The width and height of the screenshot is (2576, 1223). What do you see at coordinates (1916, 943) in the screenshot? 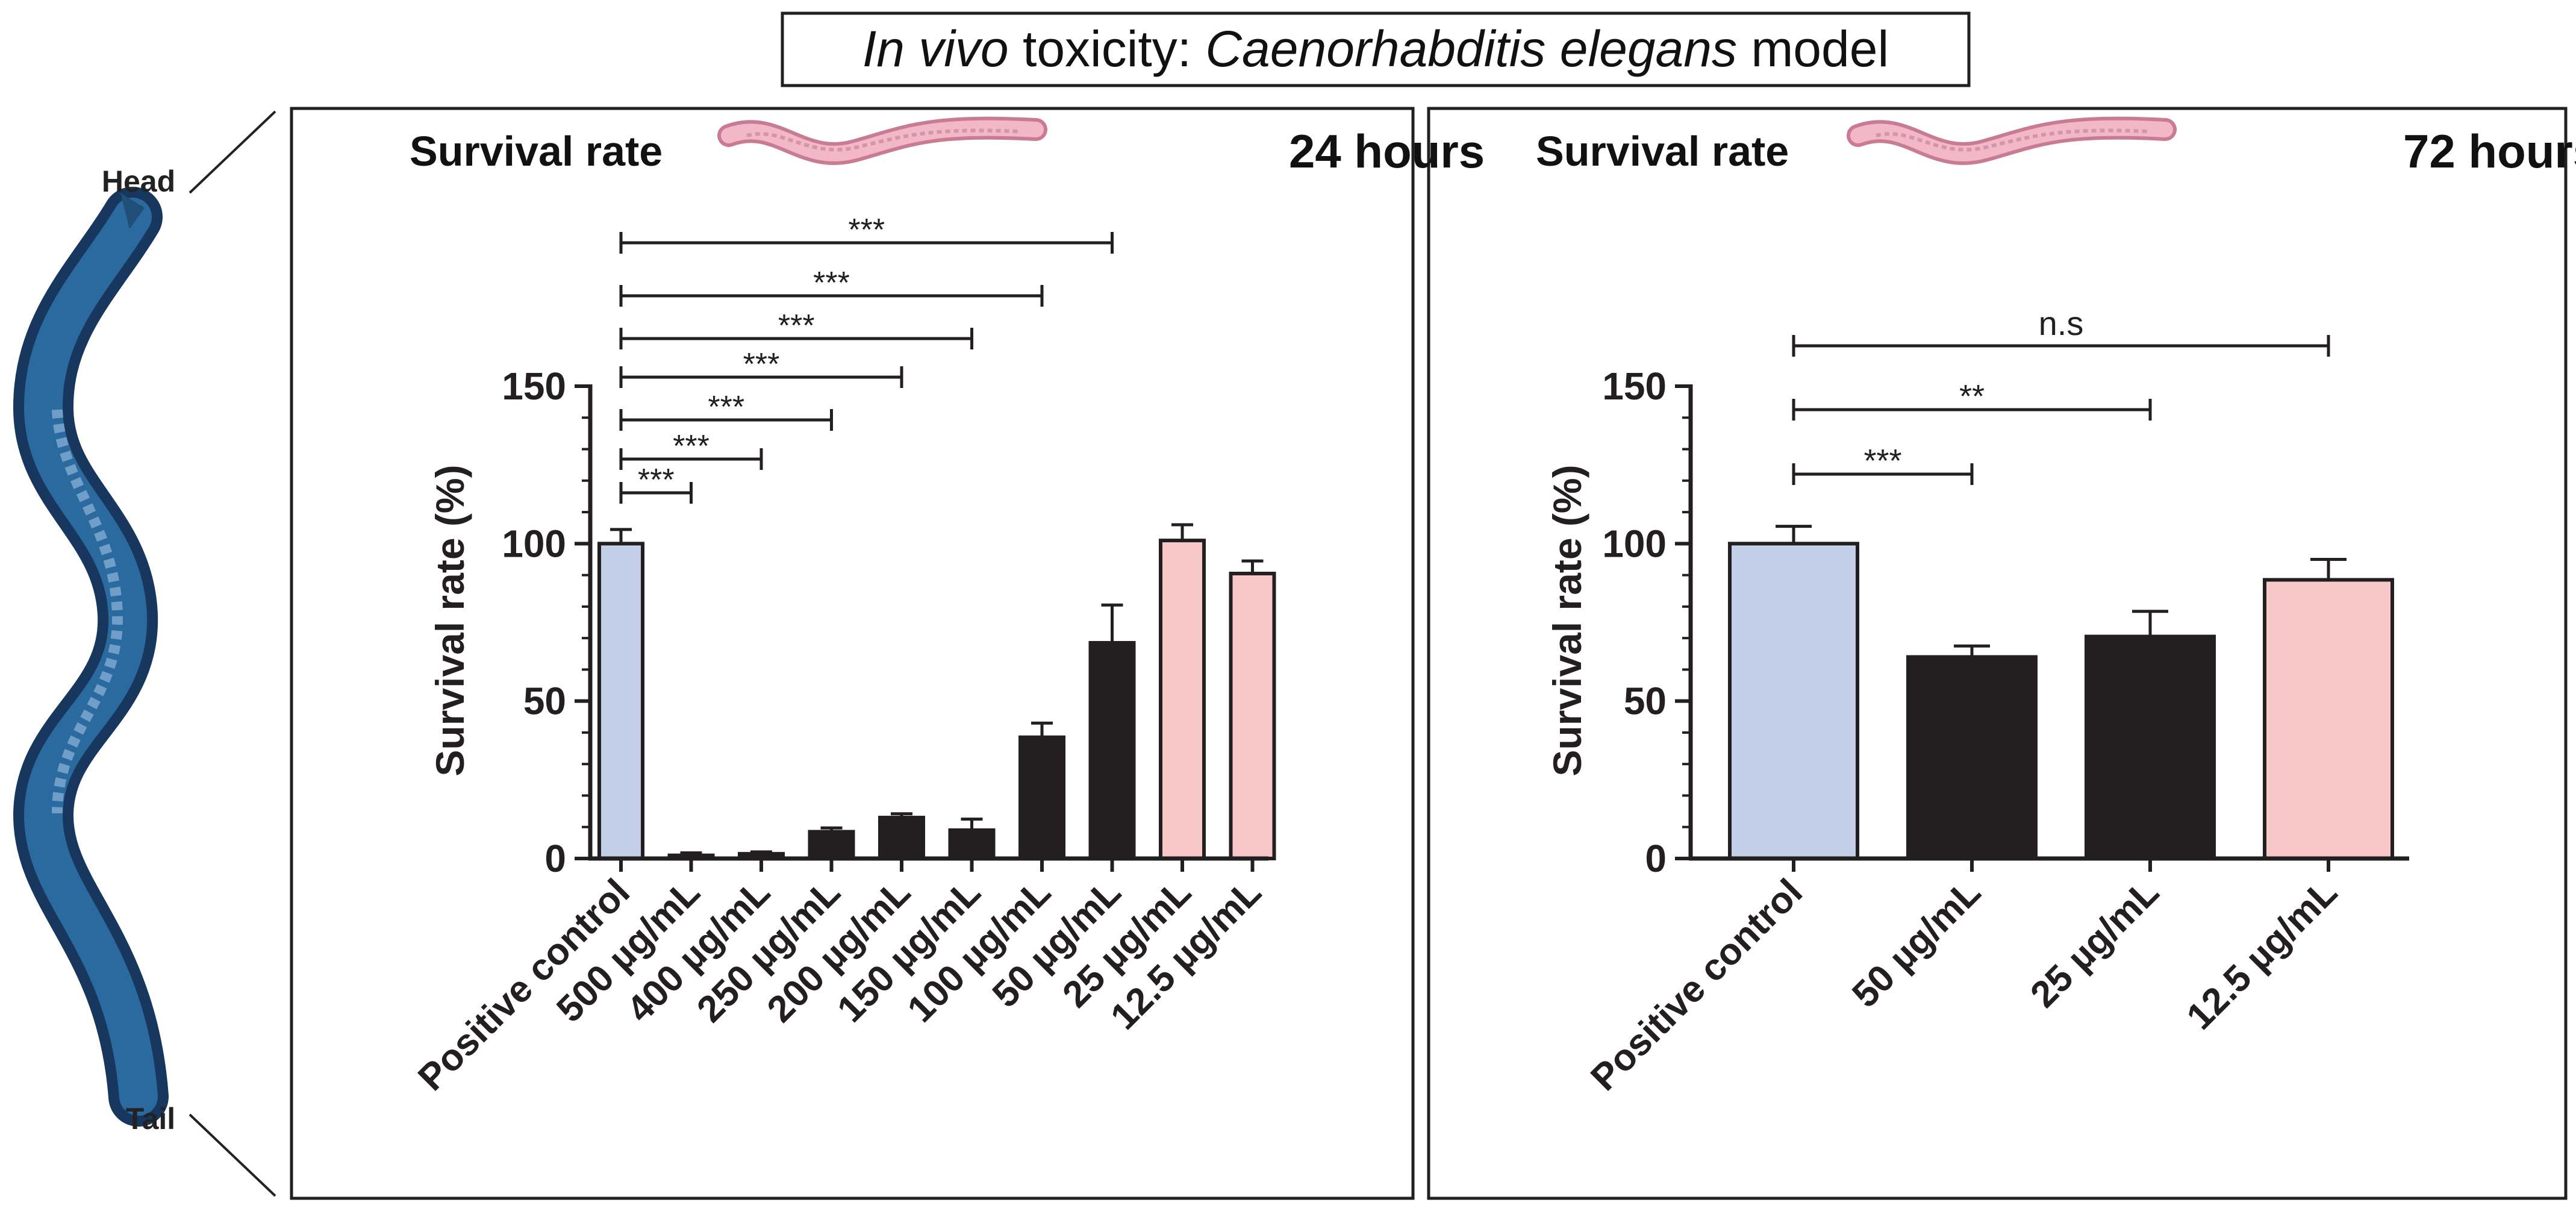
I see `x-category-label: 50 µg/mL` at bounding box center [1916, 943].